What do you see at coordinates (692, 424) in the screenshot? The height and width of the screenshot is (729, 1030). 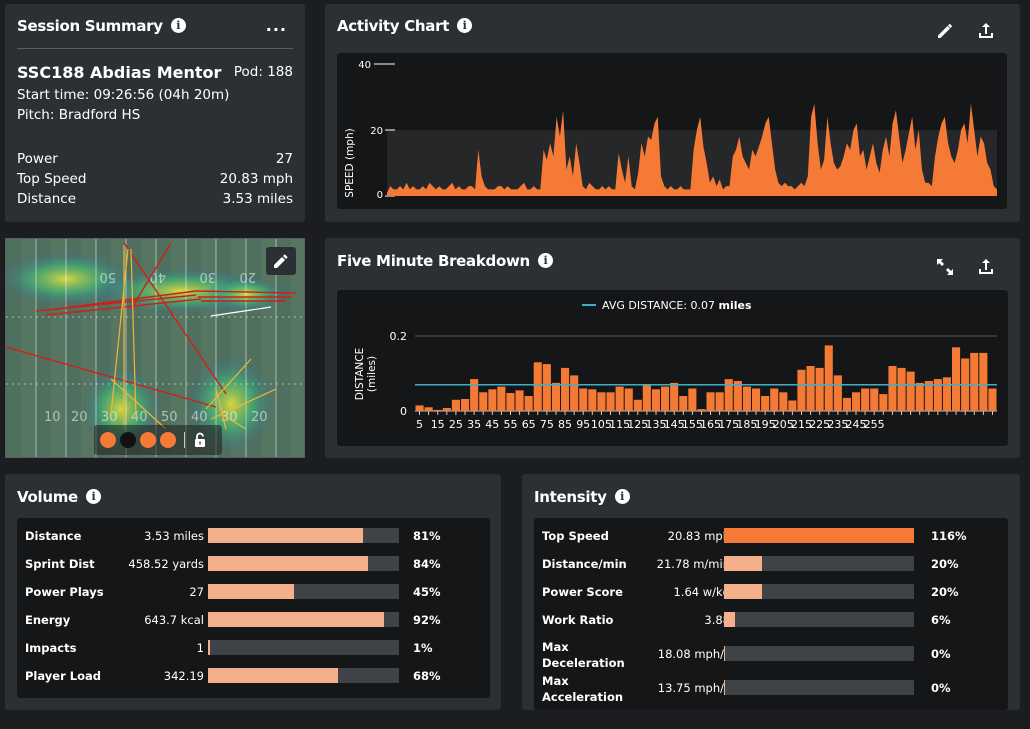 I see `x-tick-label: 155` at bounding box center [692, 424].